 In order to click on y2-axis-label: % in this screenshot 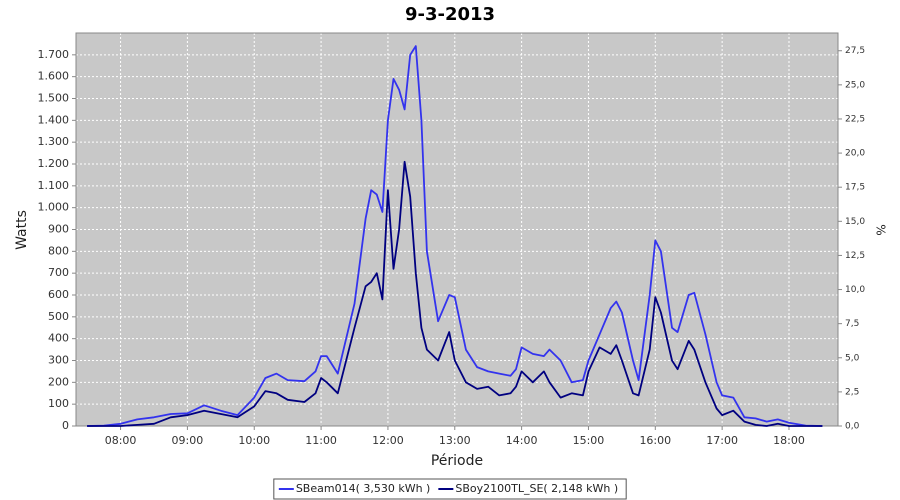, I will do `click(881, 229)`.